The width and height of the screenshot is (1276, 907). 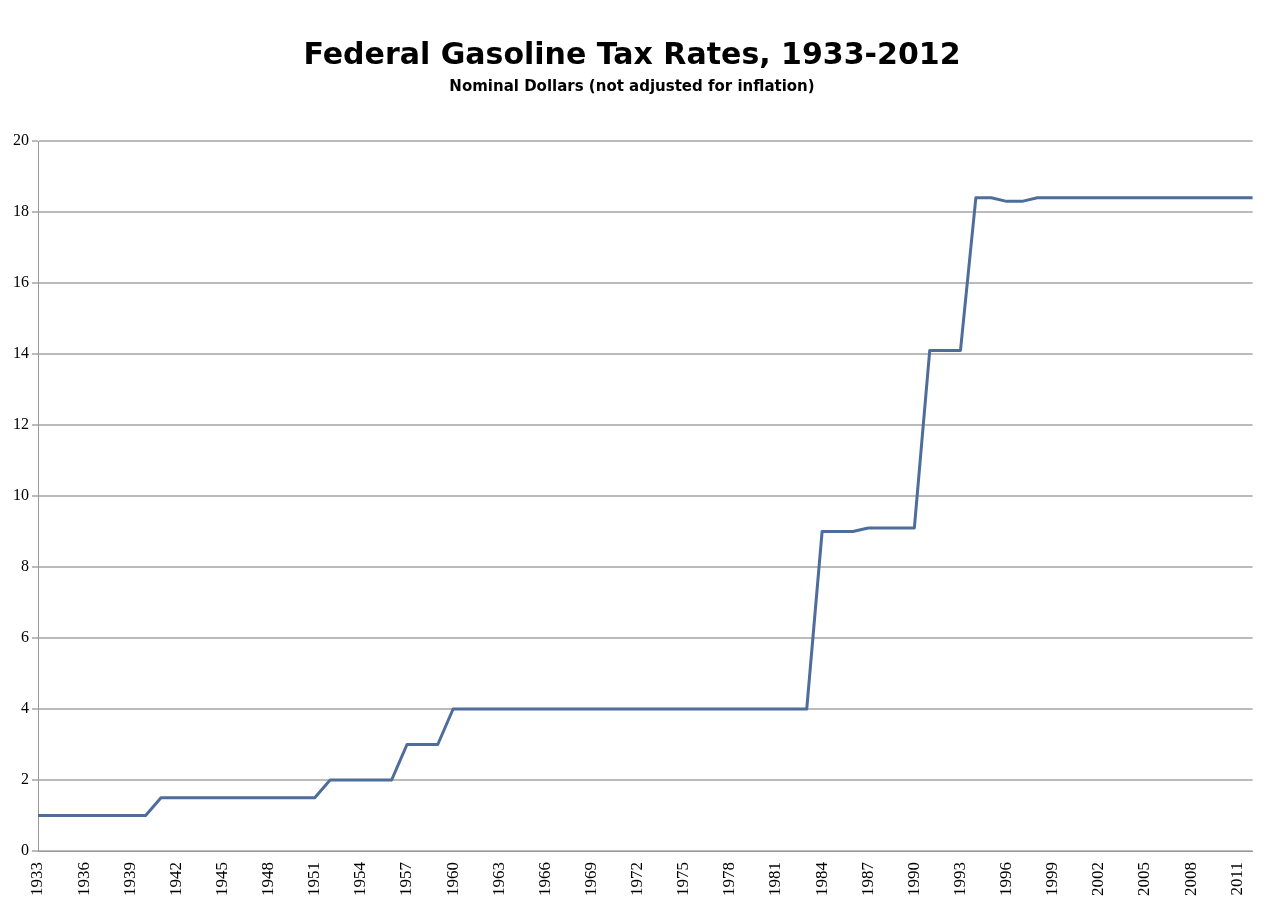 What do you see at coordinates (21, 424) in the screenshot?
I see `y-tick-label: 12` at bounding box center [21, 424].